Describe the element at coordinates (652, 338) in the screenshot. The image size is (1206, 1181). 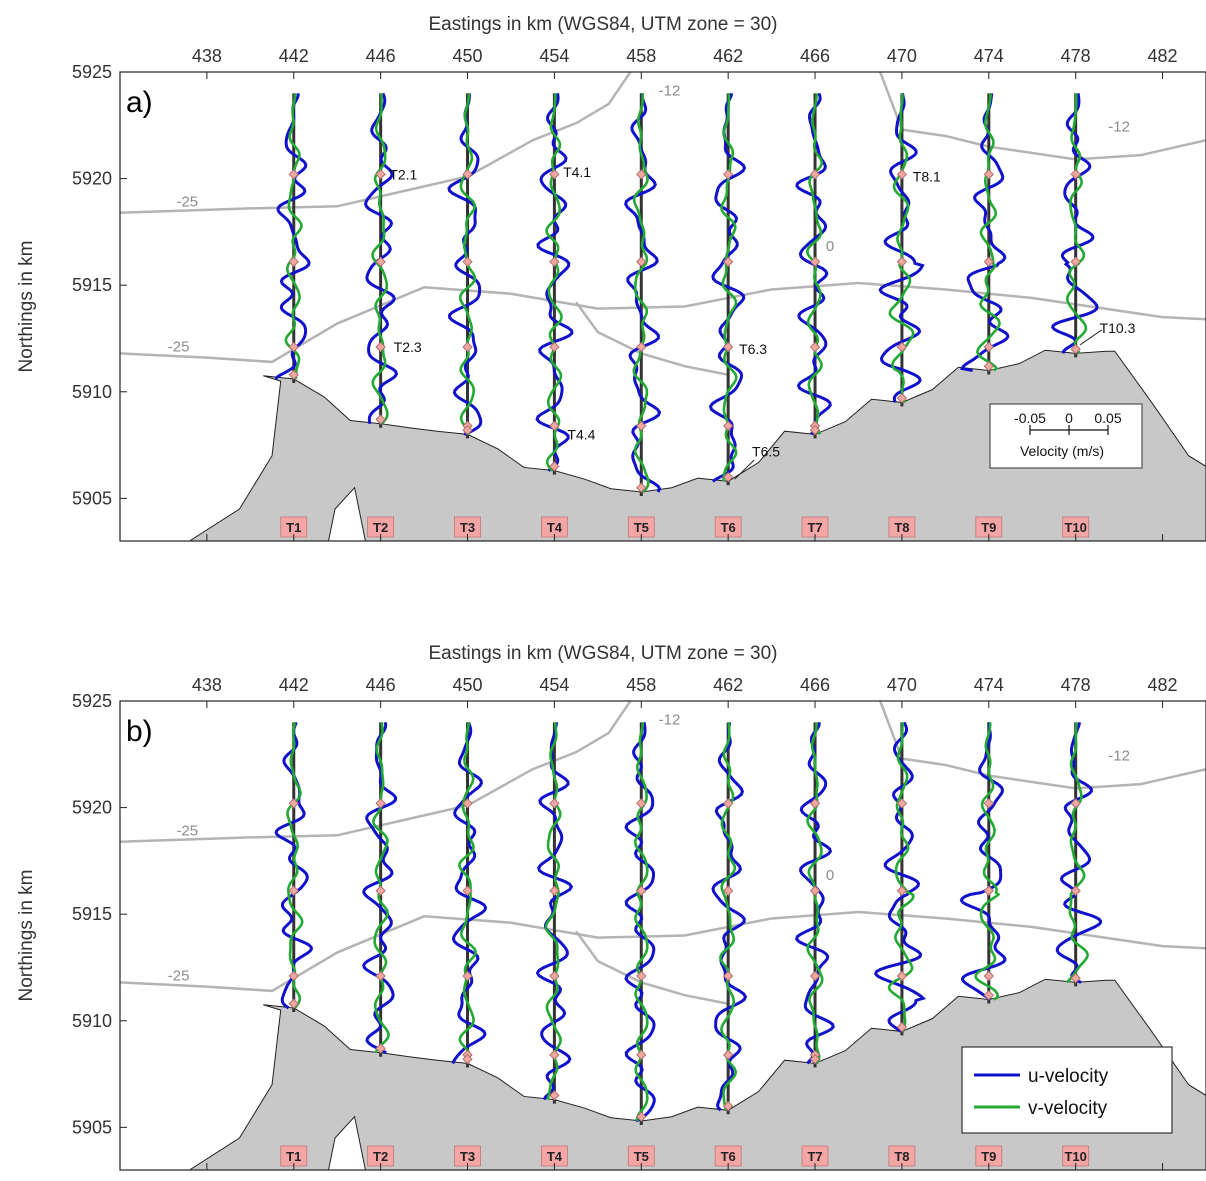
I see `contour-inner` at that location.